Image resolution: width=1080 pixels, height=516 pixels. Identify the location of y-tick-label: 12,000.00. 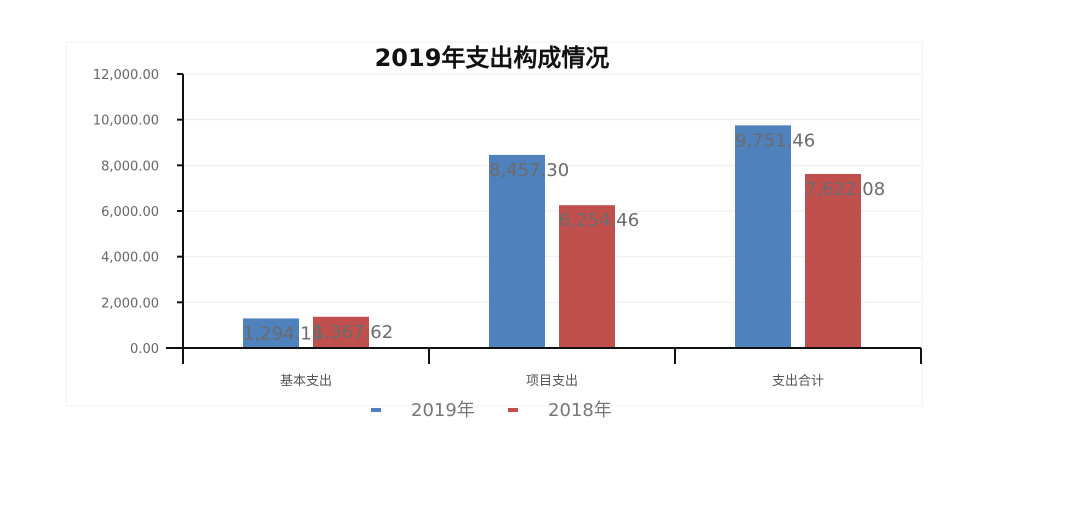
(126, 75).